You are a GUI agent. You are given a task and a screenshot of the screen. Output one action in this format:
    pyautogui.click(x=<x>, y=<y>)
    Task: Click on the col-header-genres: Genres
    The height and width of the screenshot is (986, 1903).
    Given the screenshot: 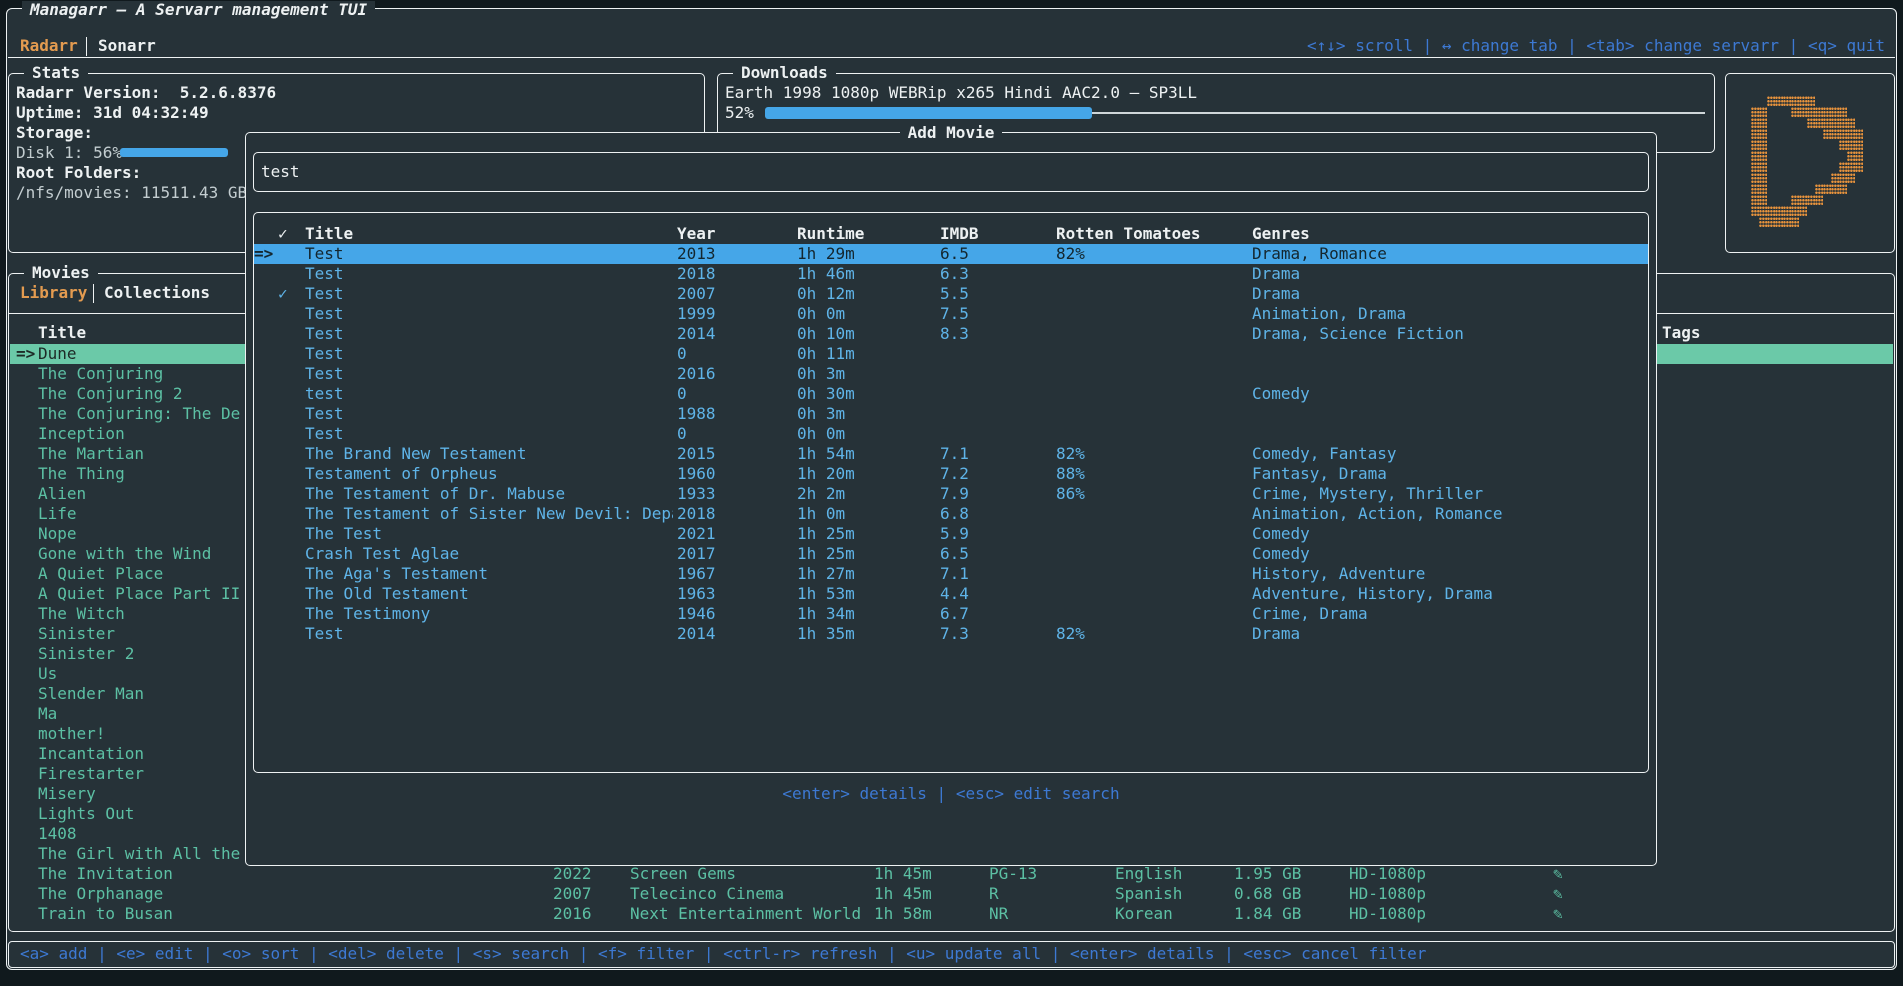 What is the action you would take?
    pyautogui.click(x=1281, y=233)
    